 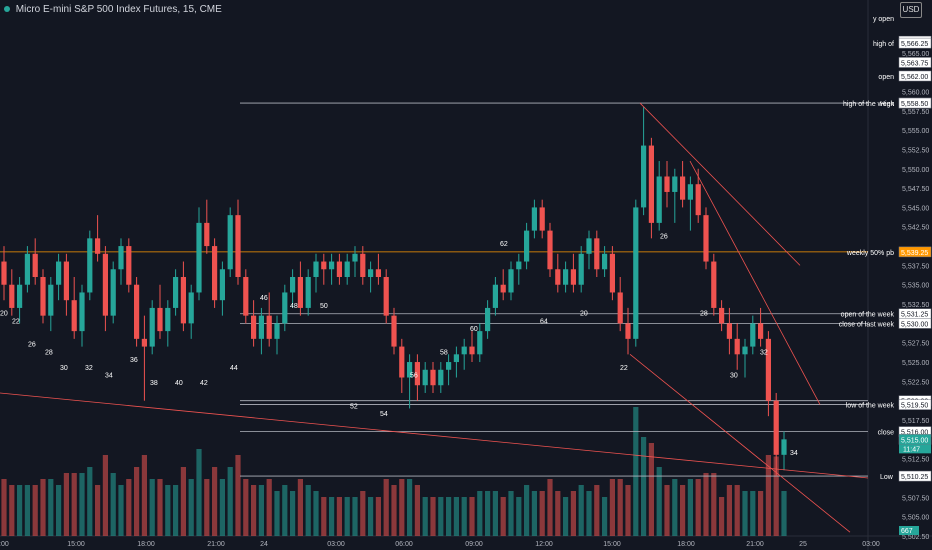 I want to click on level-label: high of, so click(x=883, y=44).